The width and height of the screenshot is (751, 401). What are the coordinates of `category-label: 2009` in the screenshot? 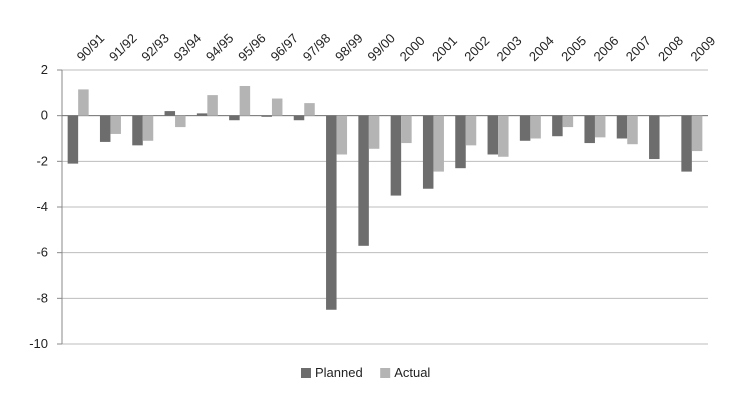 It's located at (702, 48).